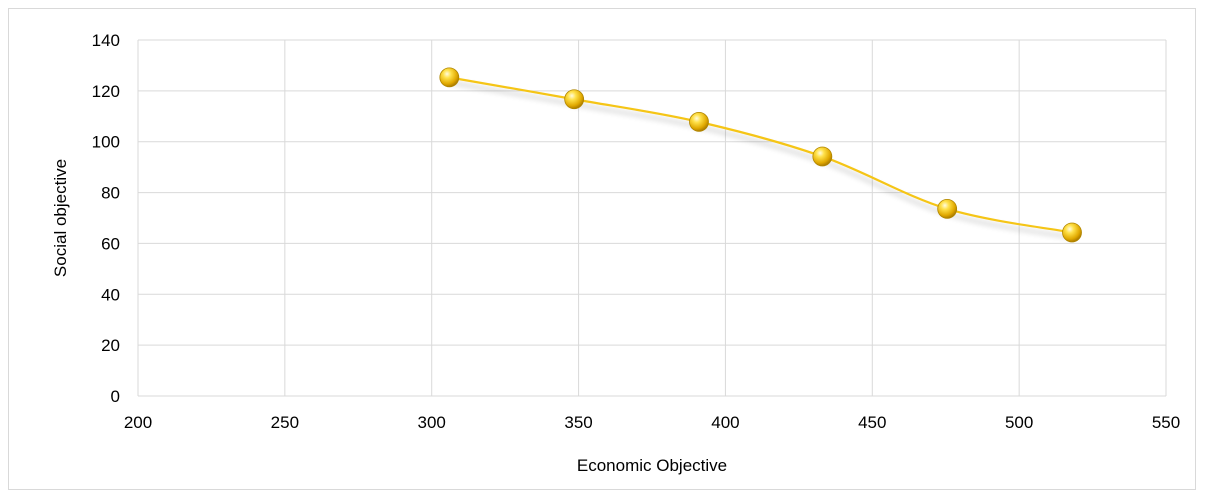 The width and height of the screenshot is (1206, 501). I want to click on y-axis-title: Social objective, so click(60, 218).